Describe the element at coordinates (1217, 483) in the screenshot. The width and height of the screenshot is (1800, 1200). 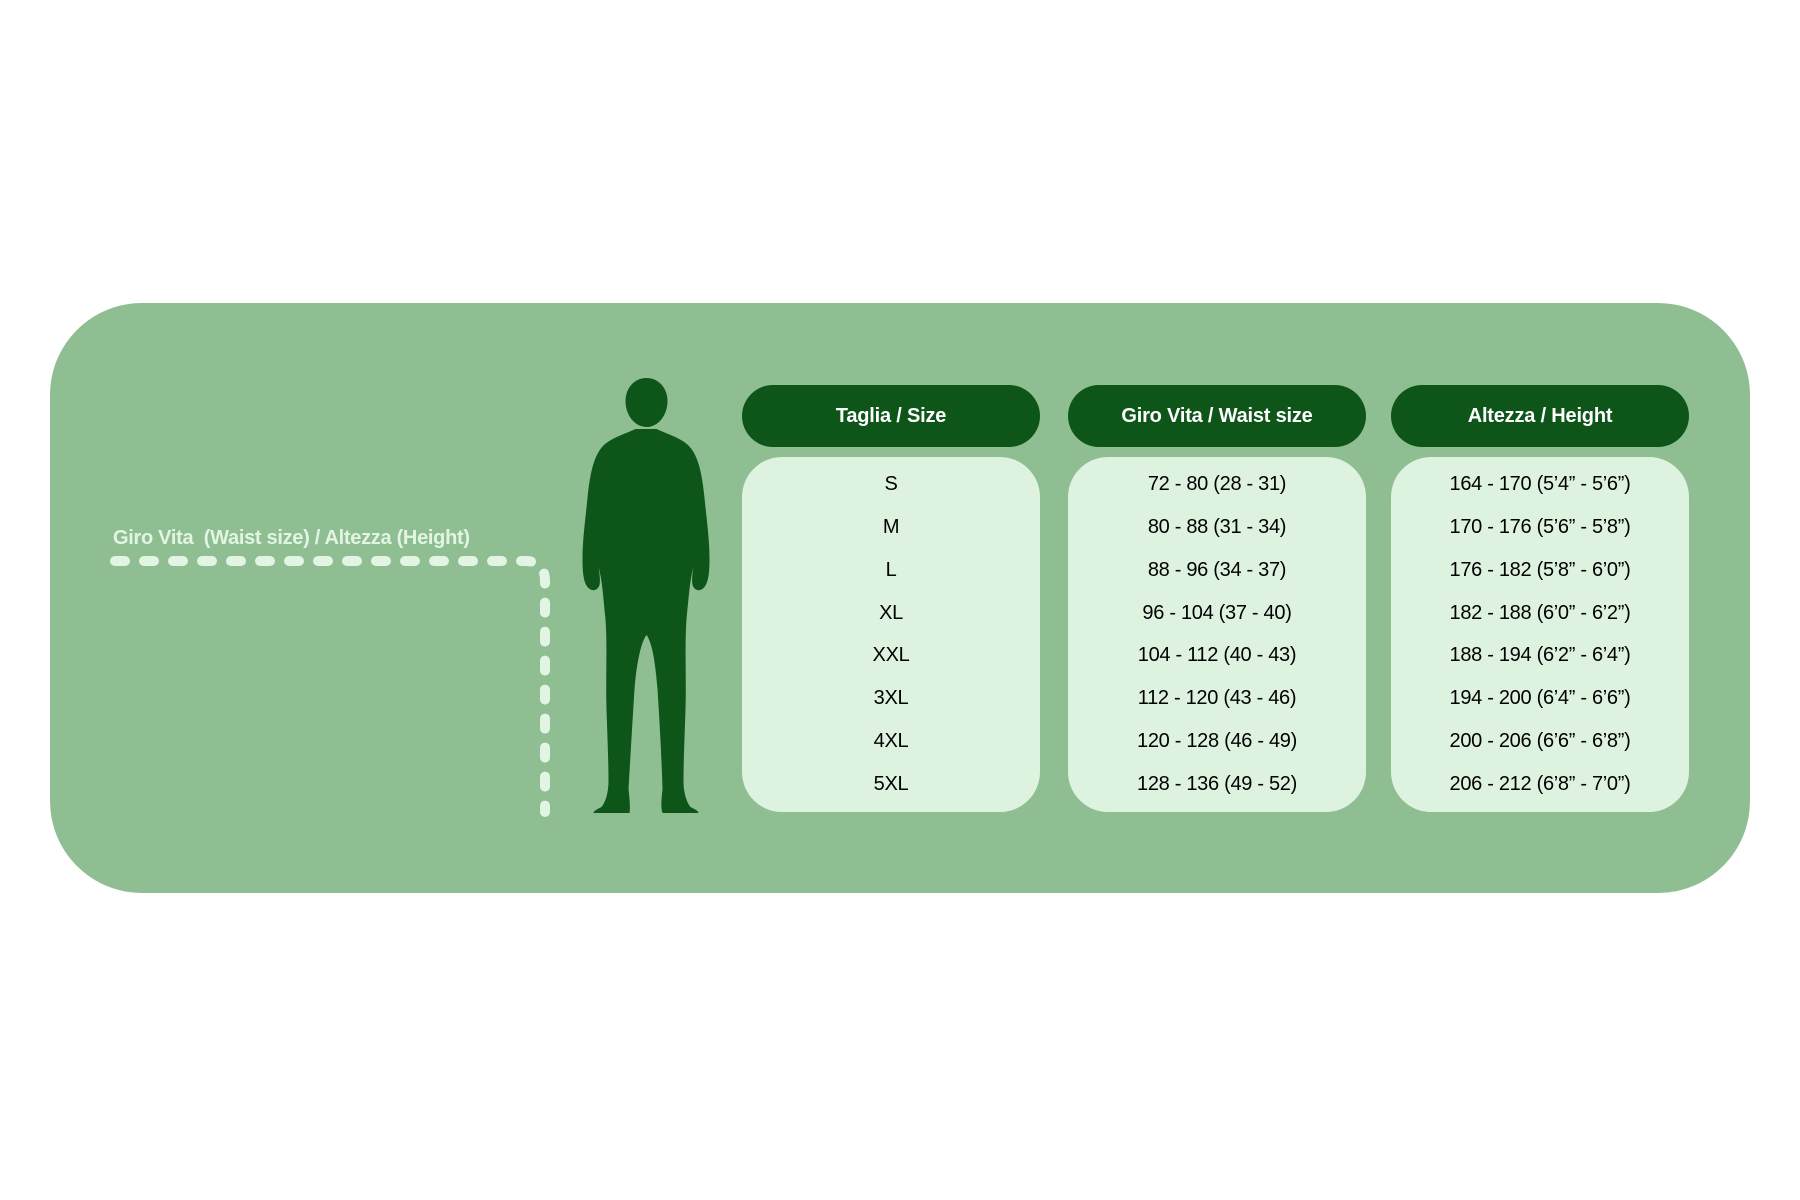
I see `waist-cell: 72 - 80 (28 - 31)` at that location.